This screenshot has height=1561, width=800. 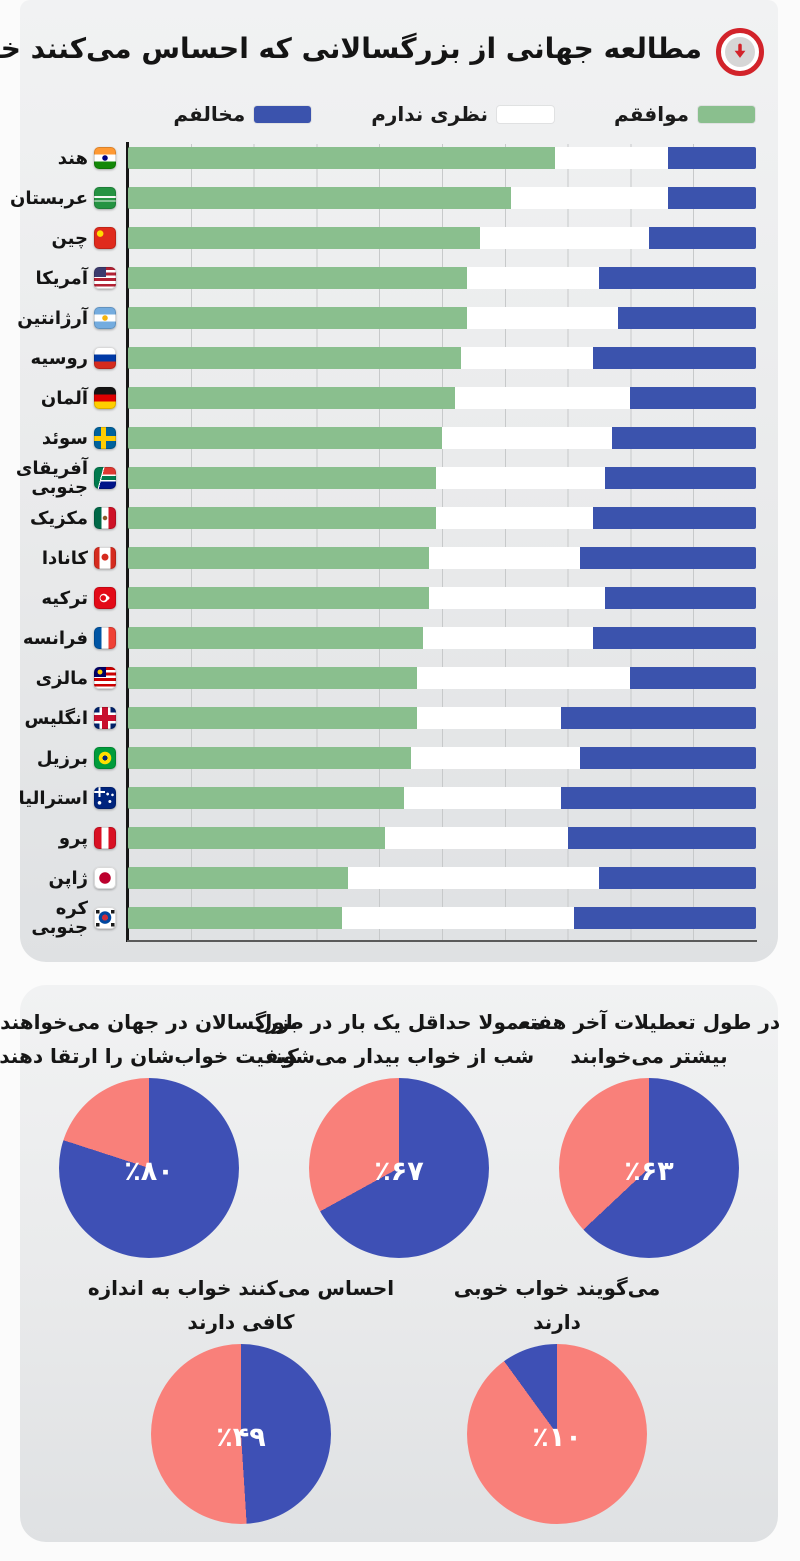 What do you see at coordinates (399, 638) in the screenshot?
I see `bar-row-france: فرانسه` at bounding box center [399, 638].